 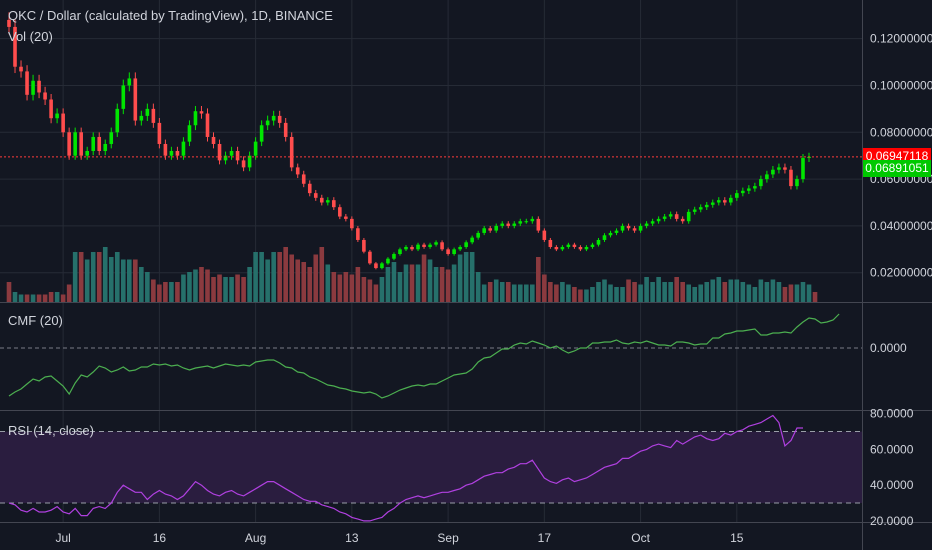 What do you see at coordinates (431, 467) in the screenshot?
I see `rsi-band-fill` at bounding box center [431, 467].